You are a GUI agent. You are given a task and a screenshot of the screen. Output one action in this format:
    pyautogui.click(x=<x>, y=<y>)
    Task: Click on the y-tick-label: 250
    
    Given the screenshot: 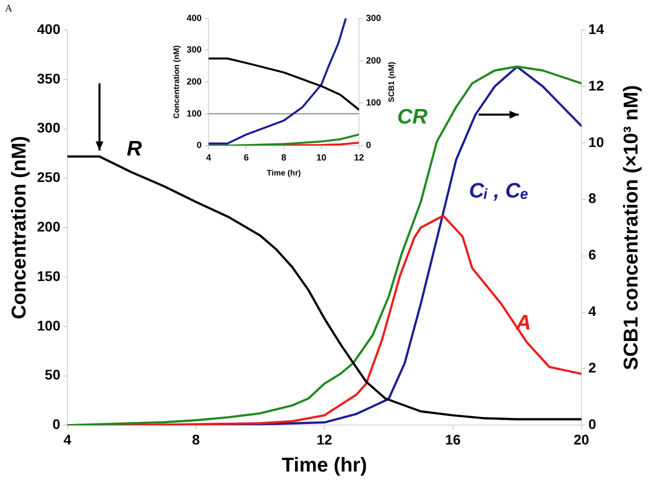 What is the action you would take?
    pyautogui.click(x=49, y=177)
    